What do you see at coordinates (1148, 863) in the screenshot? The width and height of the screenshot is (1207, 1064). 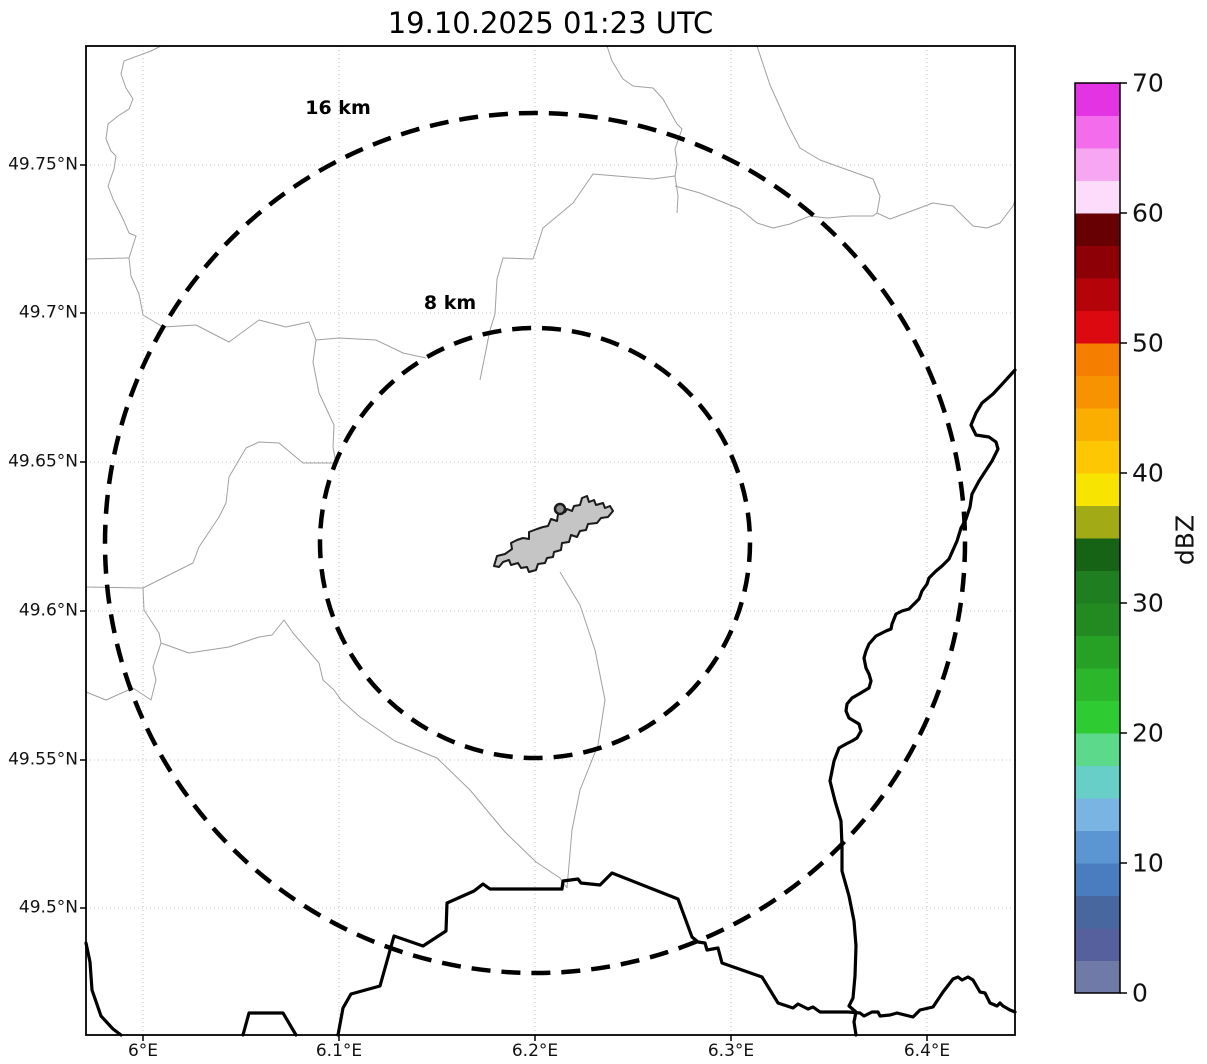 I see `colorbar-tick-label: 10` at bounding box center [1148, 863].